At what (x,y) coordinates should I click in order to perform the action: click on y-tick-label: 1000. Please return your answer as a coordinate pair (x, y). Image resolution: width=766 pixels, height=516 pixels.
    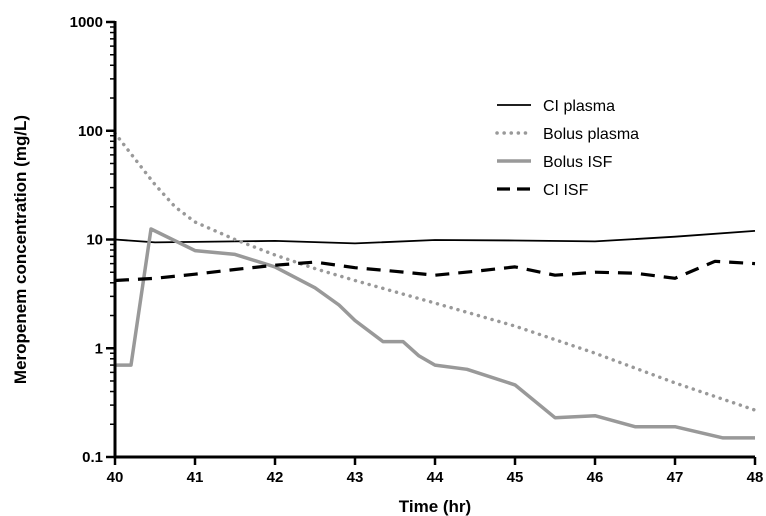
    Looking at the image, I should click on (86, 22).